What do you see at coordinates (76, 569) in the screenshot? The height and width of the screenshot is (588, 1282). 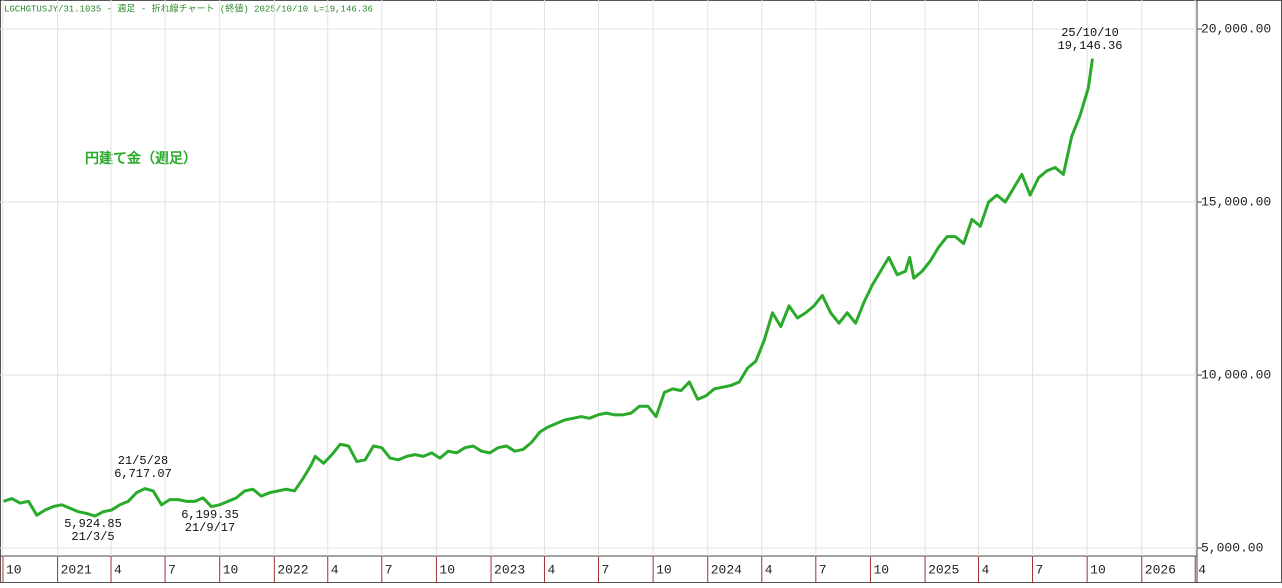 I see `x-tick-label: 2021` at bounding box center [76, 569].